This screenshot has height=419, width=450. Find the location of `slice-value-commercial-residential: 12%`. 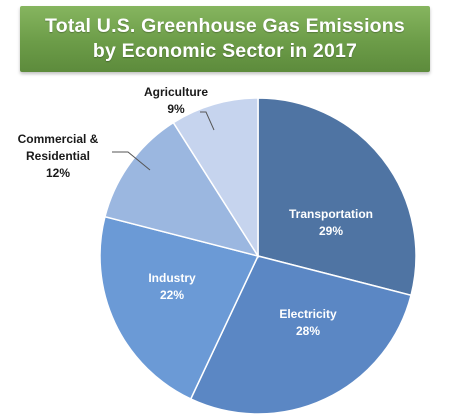

slice-value-commercial-residential: 12% is located at coordinates (58, 173).